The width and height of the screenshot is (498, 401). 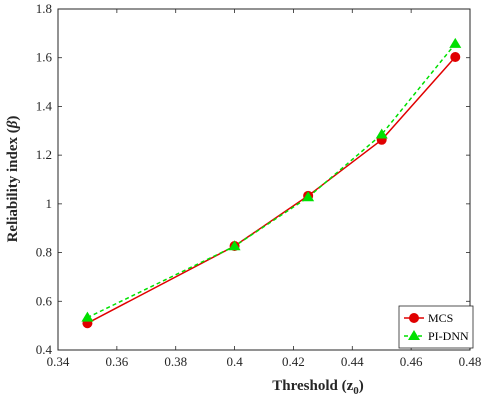 What do you see at coordinates (448, 336) in the screenshot?
I see `legend-pidnn-label: PI-DNN` at bounding box center [448, 336].